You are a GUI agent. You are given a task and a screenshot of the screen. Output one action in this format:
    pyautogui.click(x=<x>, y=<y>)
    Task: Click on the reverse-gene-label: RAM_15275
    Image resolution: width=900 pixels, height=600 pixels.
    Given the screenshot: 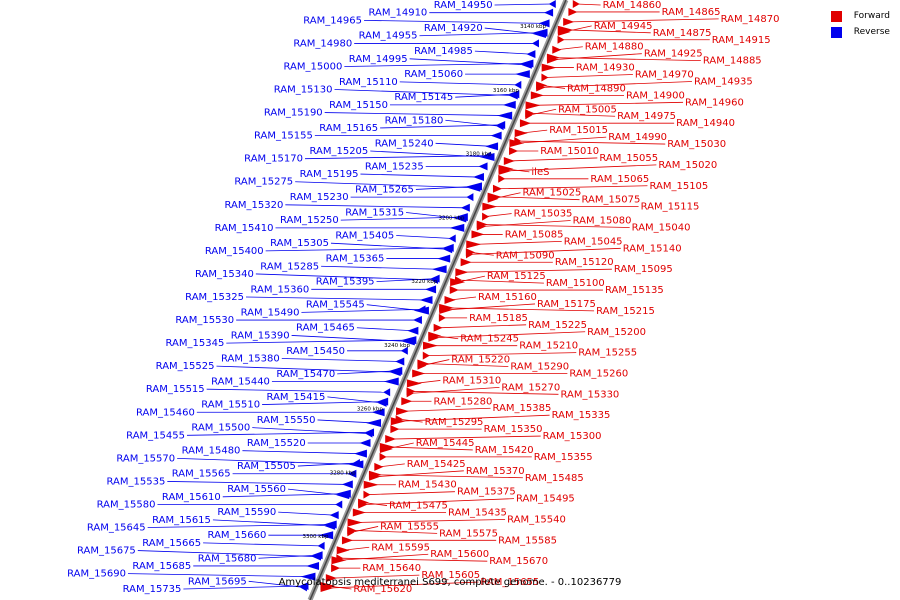 What is the action you would take?
    pyautogui.click(x=263, y=182)
    